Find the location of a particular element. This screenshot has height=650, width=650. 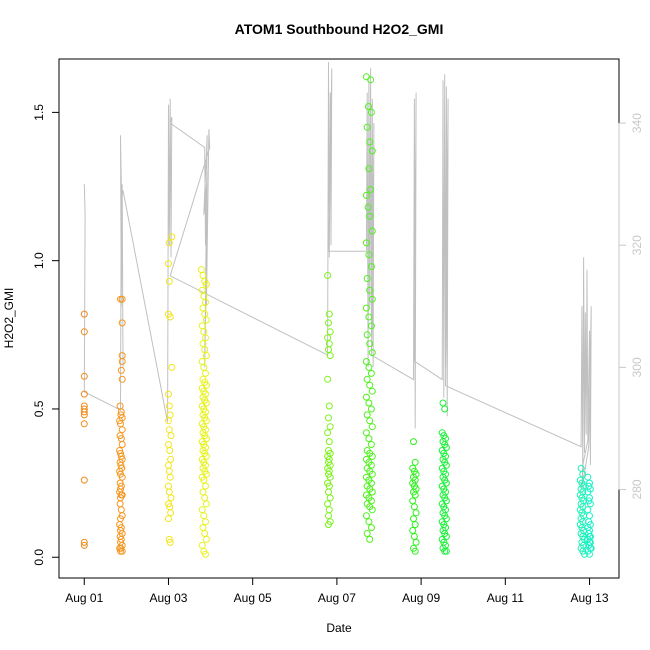

y2-tick-label: 340 is located at coordinates (637, 123).